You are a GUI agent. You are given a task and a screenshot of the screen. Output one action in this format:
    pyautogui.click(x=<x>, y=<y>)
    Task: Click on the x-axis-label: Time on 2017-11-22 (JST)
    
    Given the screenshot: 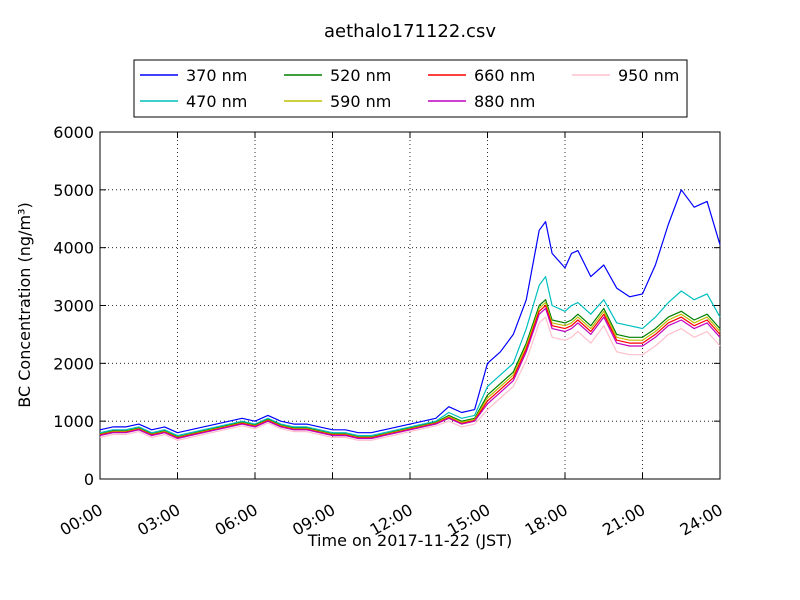 What is the action you would take?
    pyautogui.click(x=409, y=540)
    